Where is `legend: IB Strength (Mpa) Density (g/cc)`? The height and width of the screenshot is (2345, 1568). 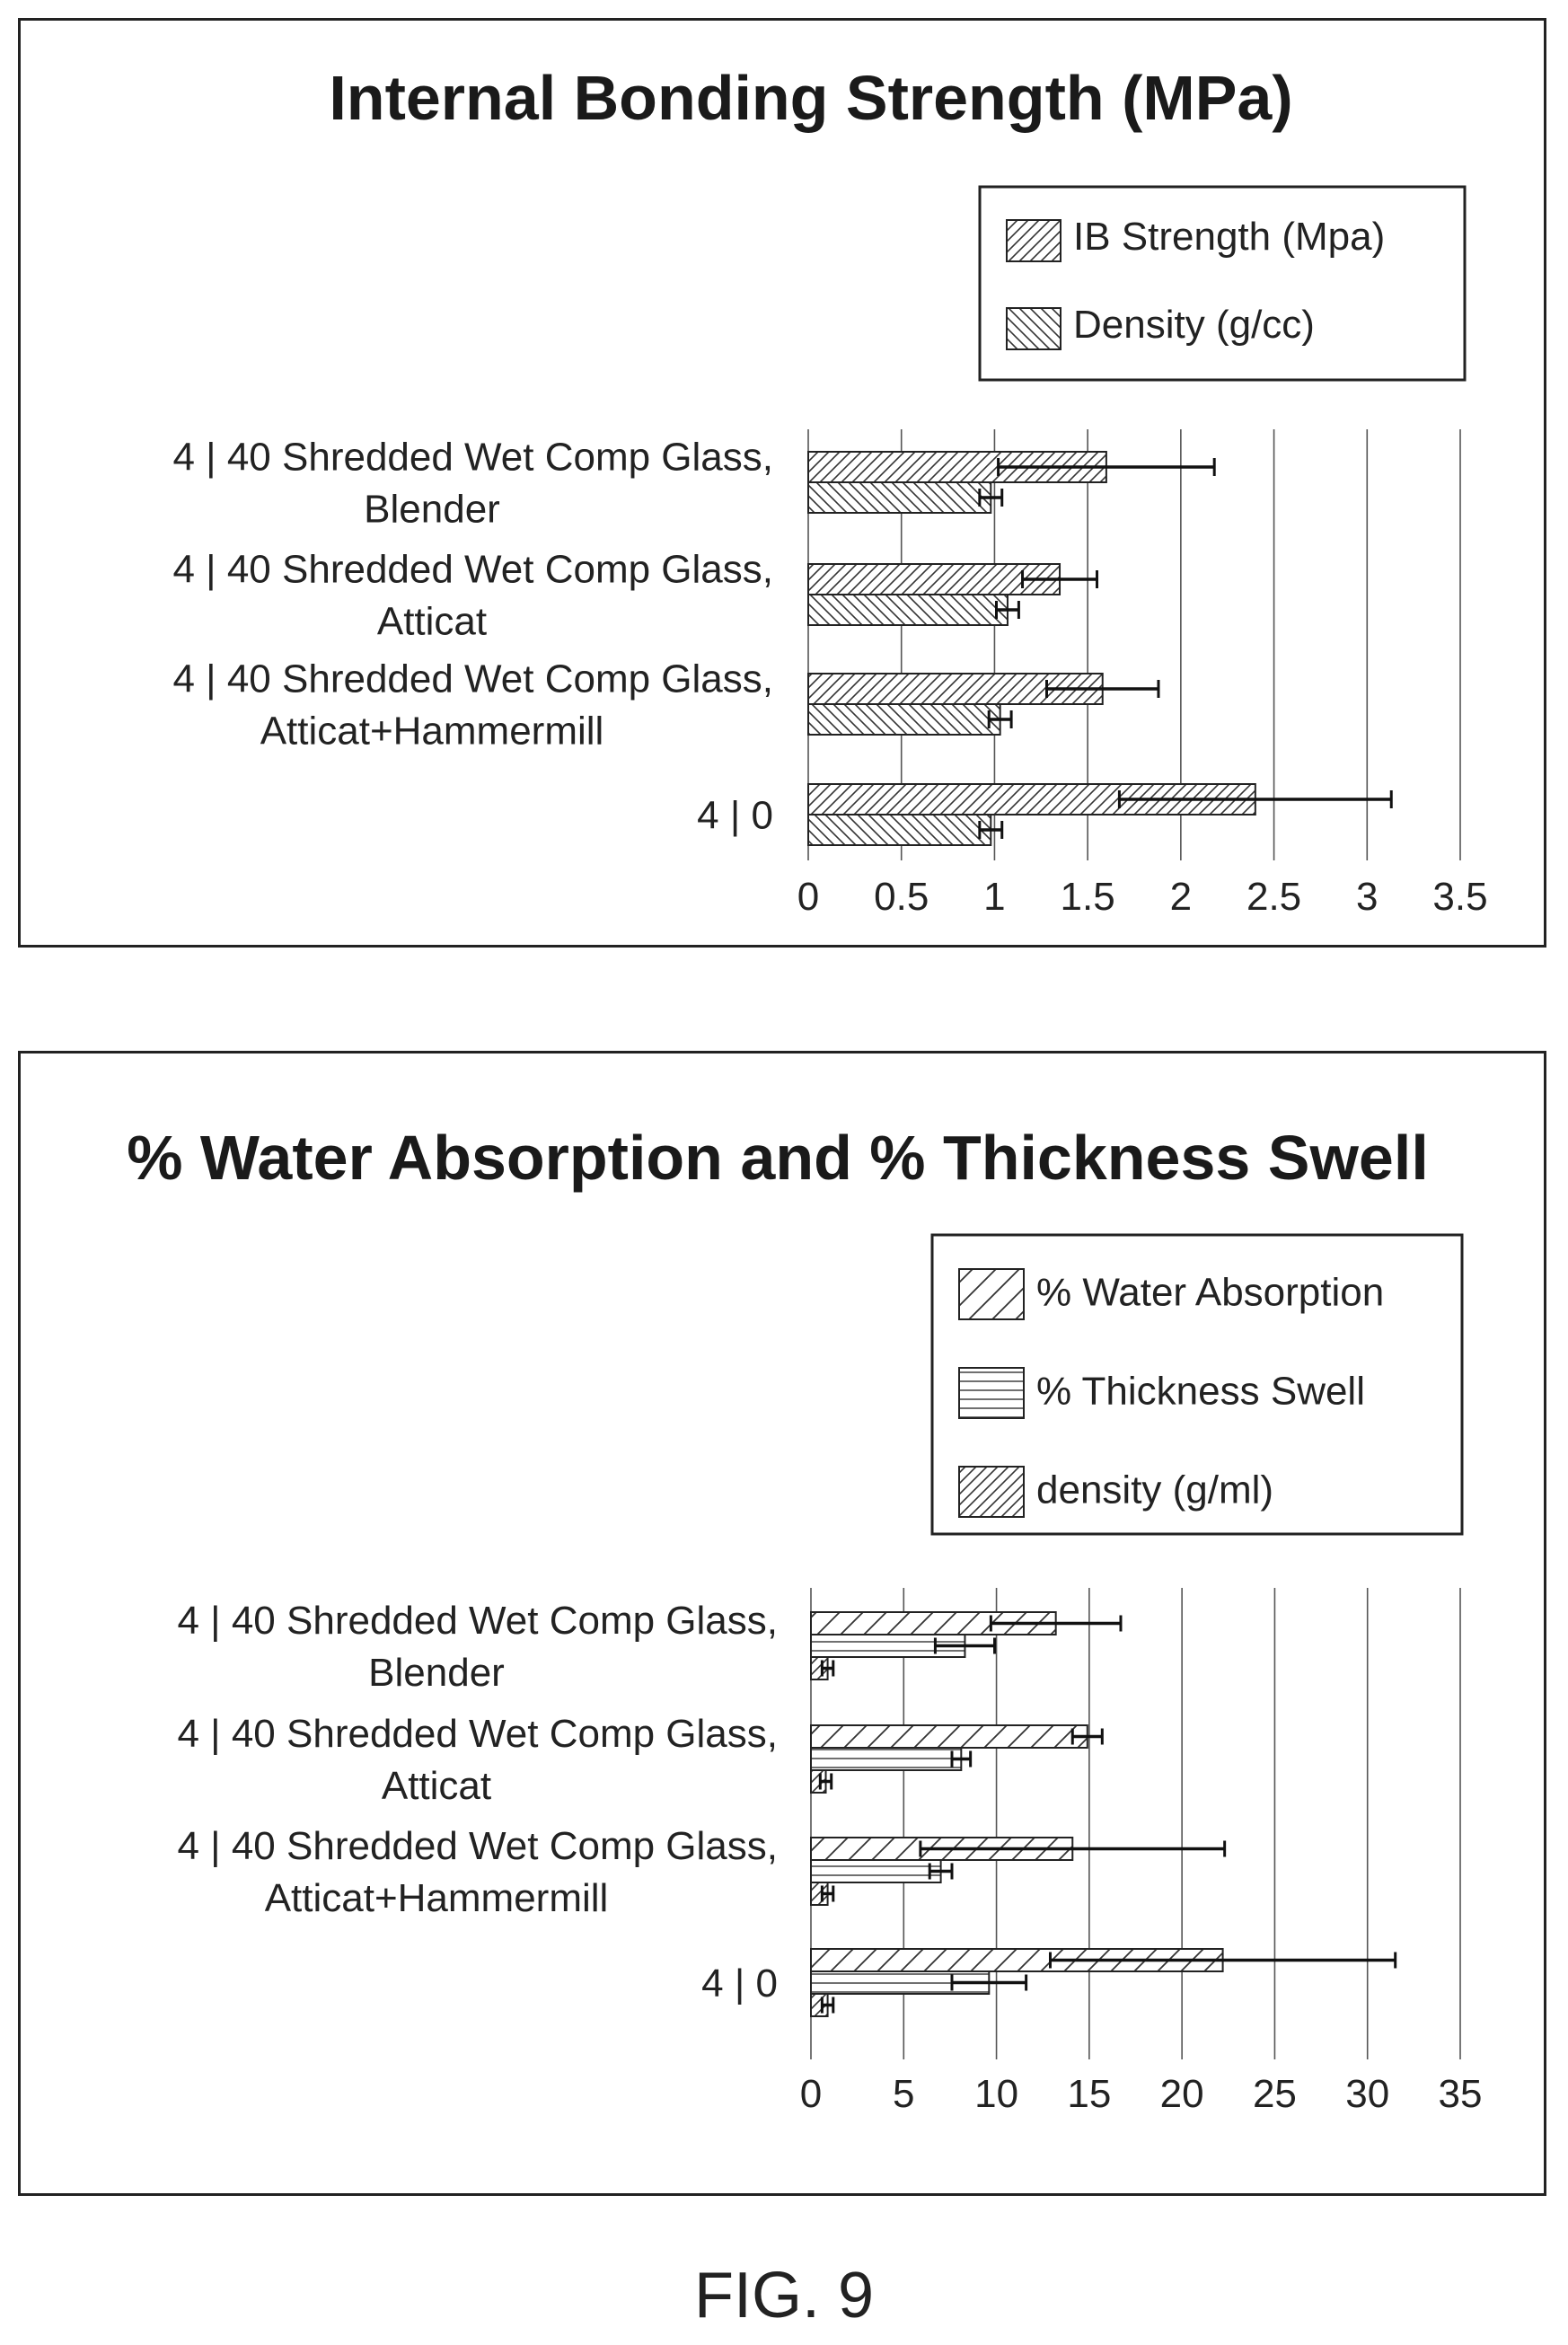
legend: IB Strength (Mpa) Density (g/cc) is located at coordinates (1222, 283).